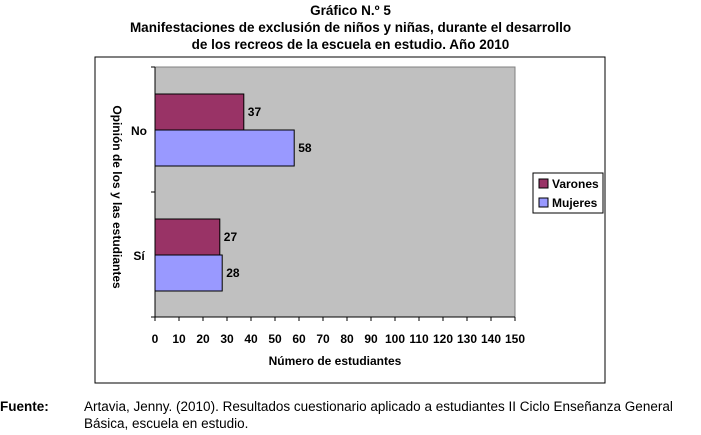 This screenshot has height=435, width=701. What do you see at coordinates (395, 339) in the screenshot?
I see `x-tick-label-100: 100` at bounding box center [395, 339].